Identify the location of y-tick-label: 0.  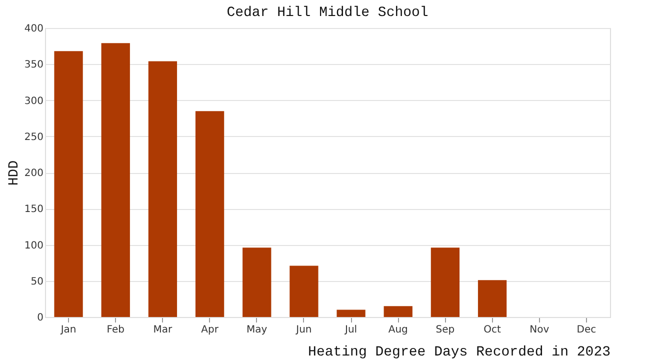
(40, 318).